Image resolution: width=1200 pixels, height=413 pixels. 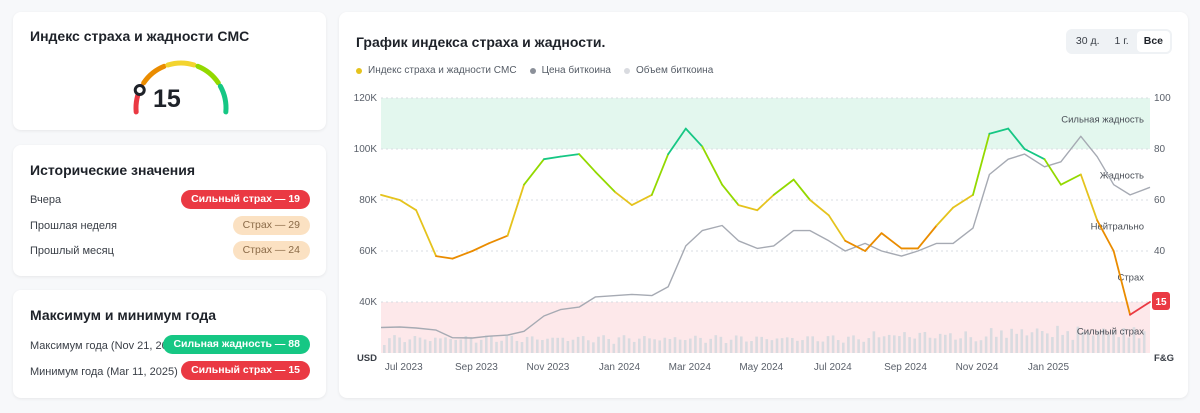 What do you see at coordinates (977, 367) in the screenshot?
I see `x-tick-label: Nov 2024` at bounding box center [977, 367].